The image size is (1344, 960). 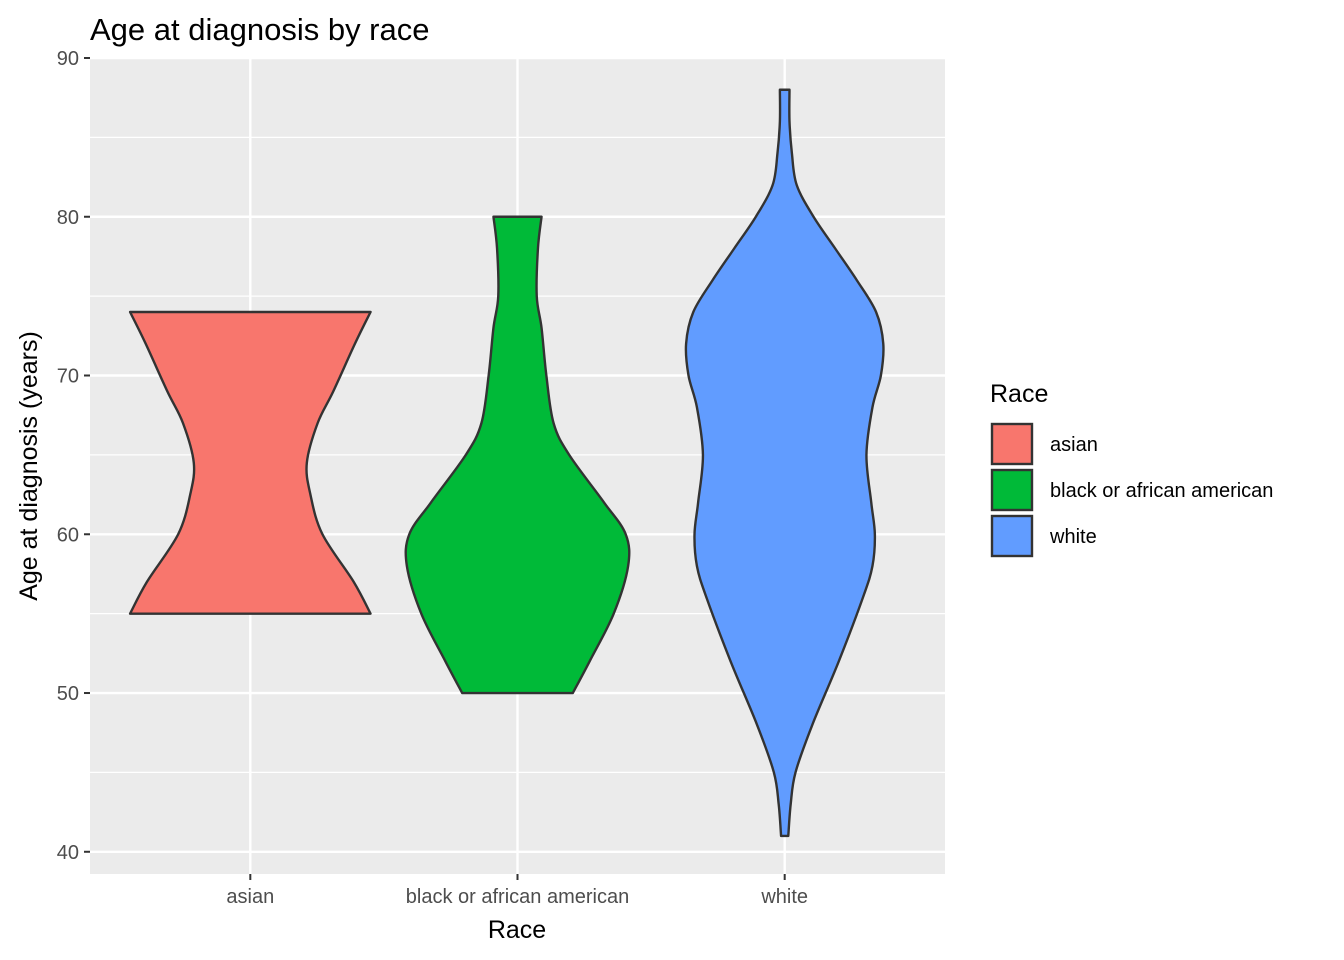 What do you see at coordinates (250, 462) in the screenshot?
I see `violin-asian` at bounding box center [250, 462].